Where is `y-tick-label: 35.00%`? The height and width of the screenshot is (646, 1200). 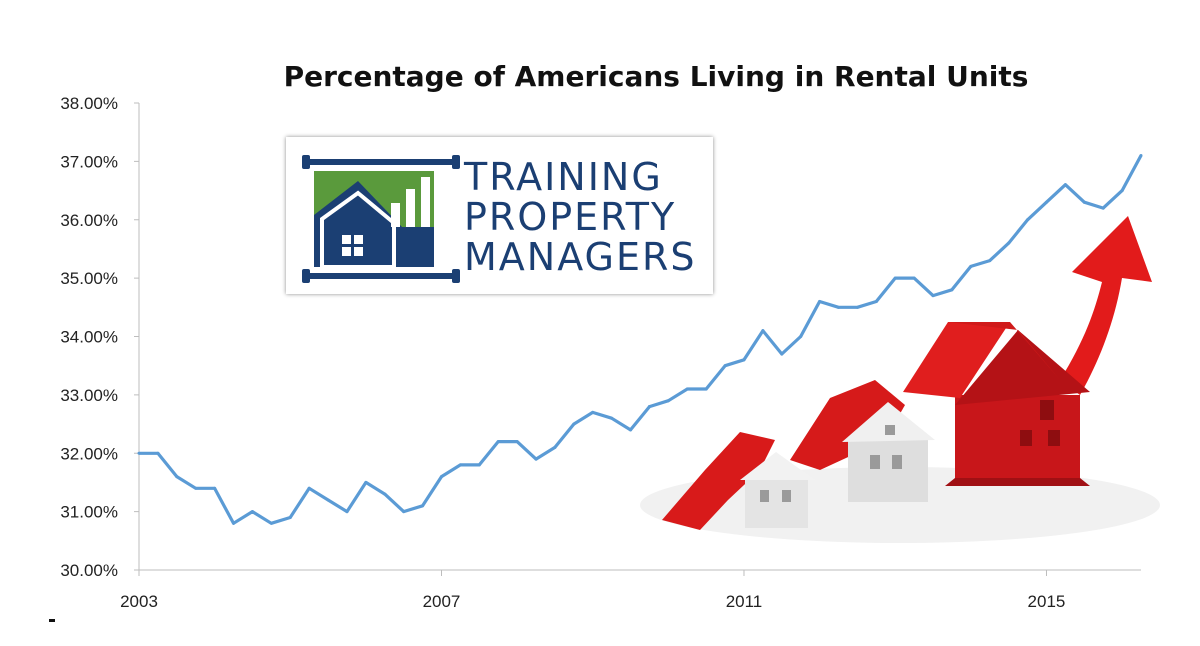
y-tick-label: 35.00% is located at coordinates (89, 278).